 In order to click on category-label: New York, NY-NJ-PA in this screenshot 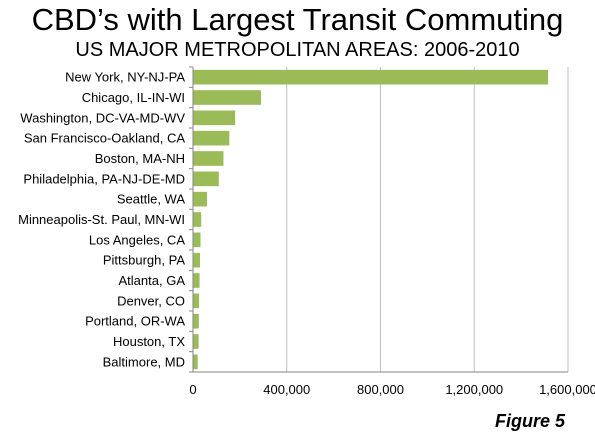, I will do `click(125, 77)`.